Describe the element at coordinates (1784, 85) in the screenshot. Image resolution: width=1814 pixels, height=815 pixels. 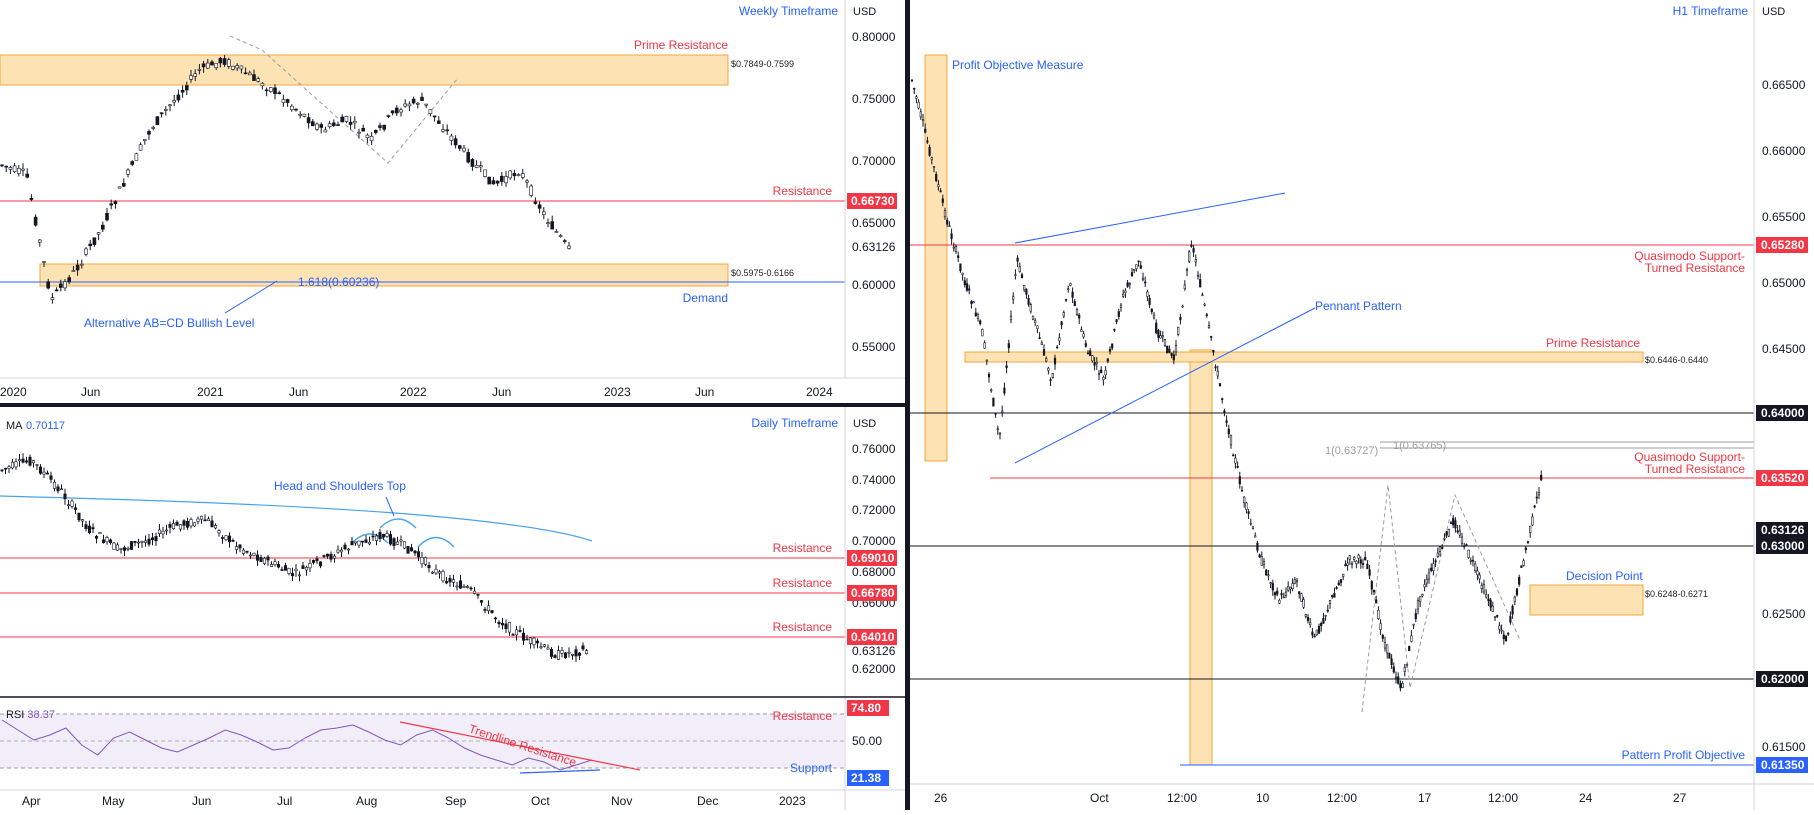
I see `svg-text: 0.66500` at that location.